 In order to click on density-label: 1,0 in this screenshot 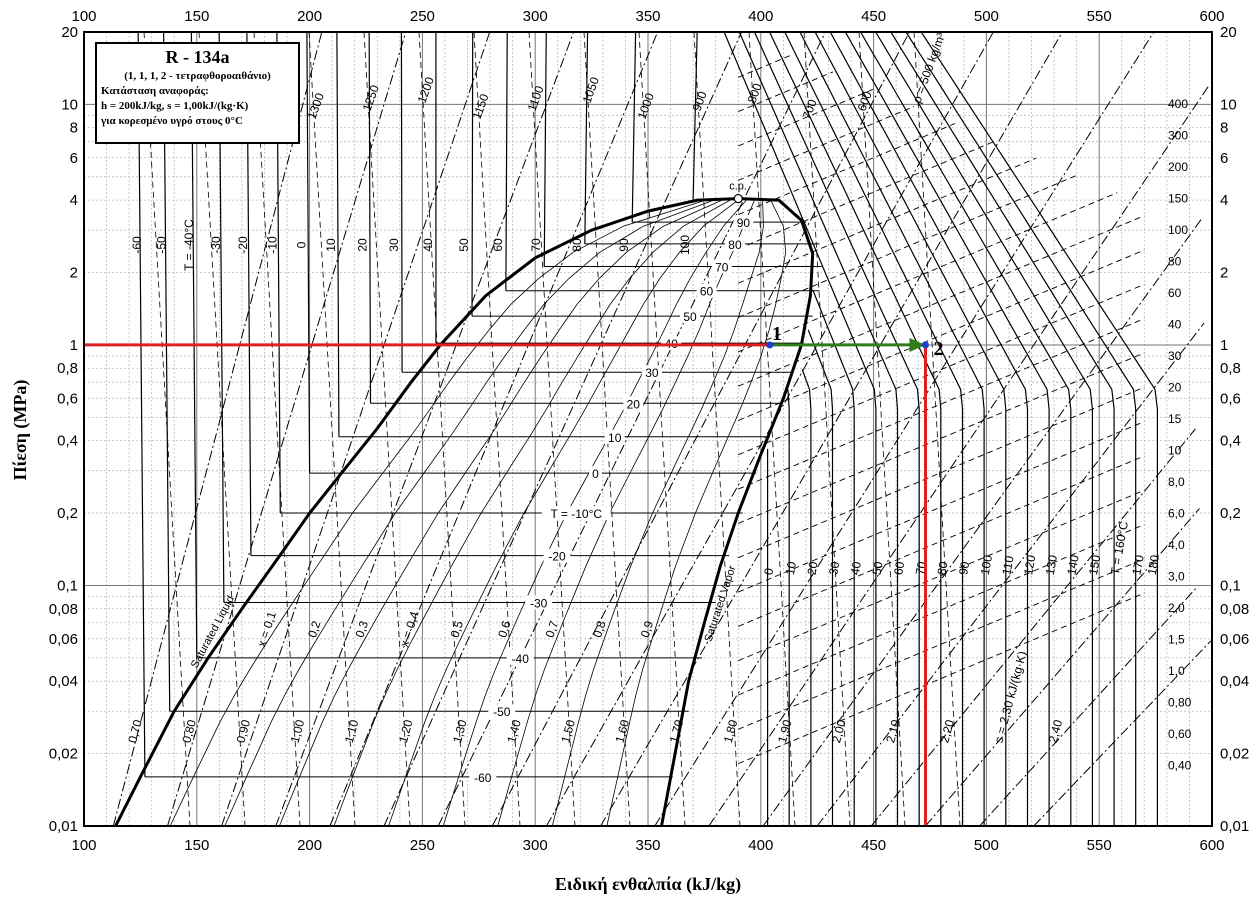, I will do `click(1176, 671)`.